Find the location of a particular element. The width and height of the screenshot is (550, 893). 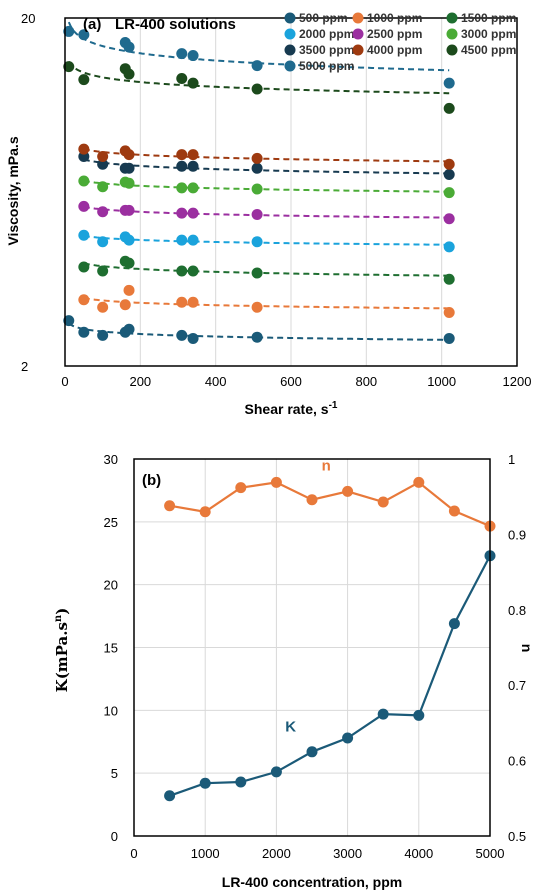

panel-a-fit-line-2000-ppm is located at coordinates (266, 240).